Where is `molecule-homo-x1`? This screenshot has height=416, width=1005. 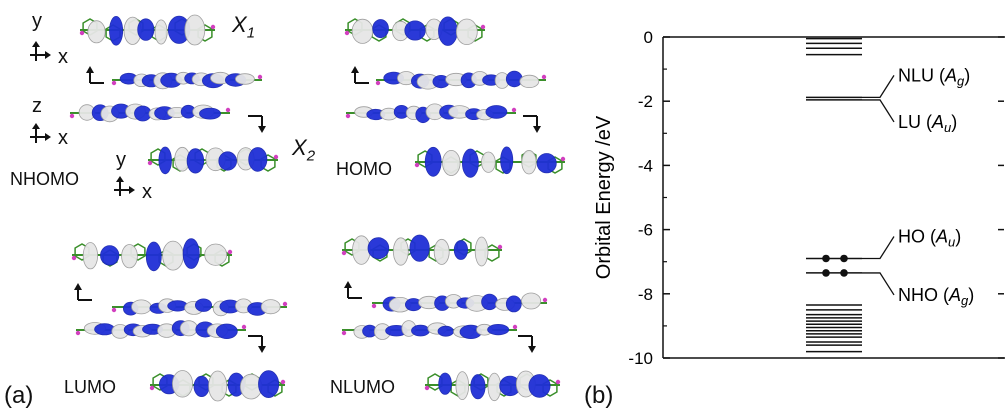 molecule-homo-x1 is located at coordinates (415, 31).